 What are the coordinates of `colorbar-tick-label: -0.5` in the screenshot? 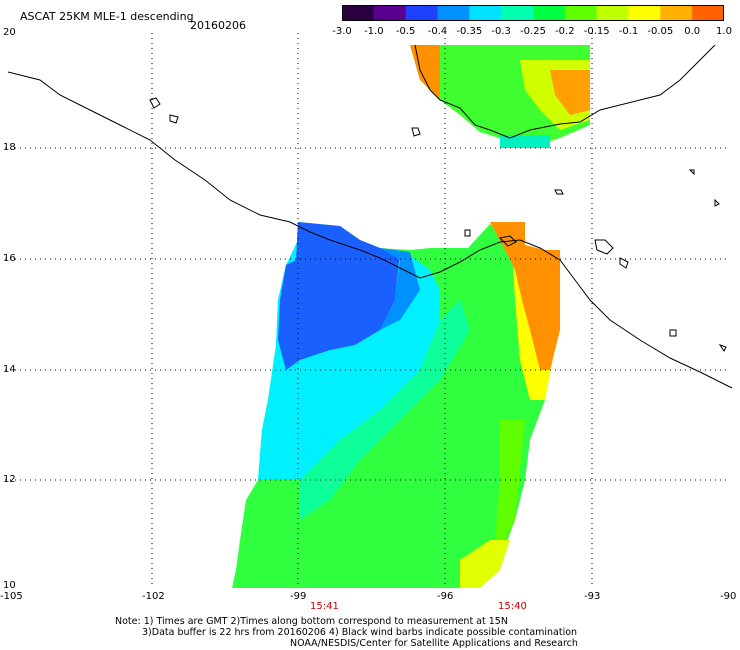 It's located at (405, 31).